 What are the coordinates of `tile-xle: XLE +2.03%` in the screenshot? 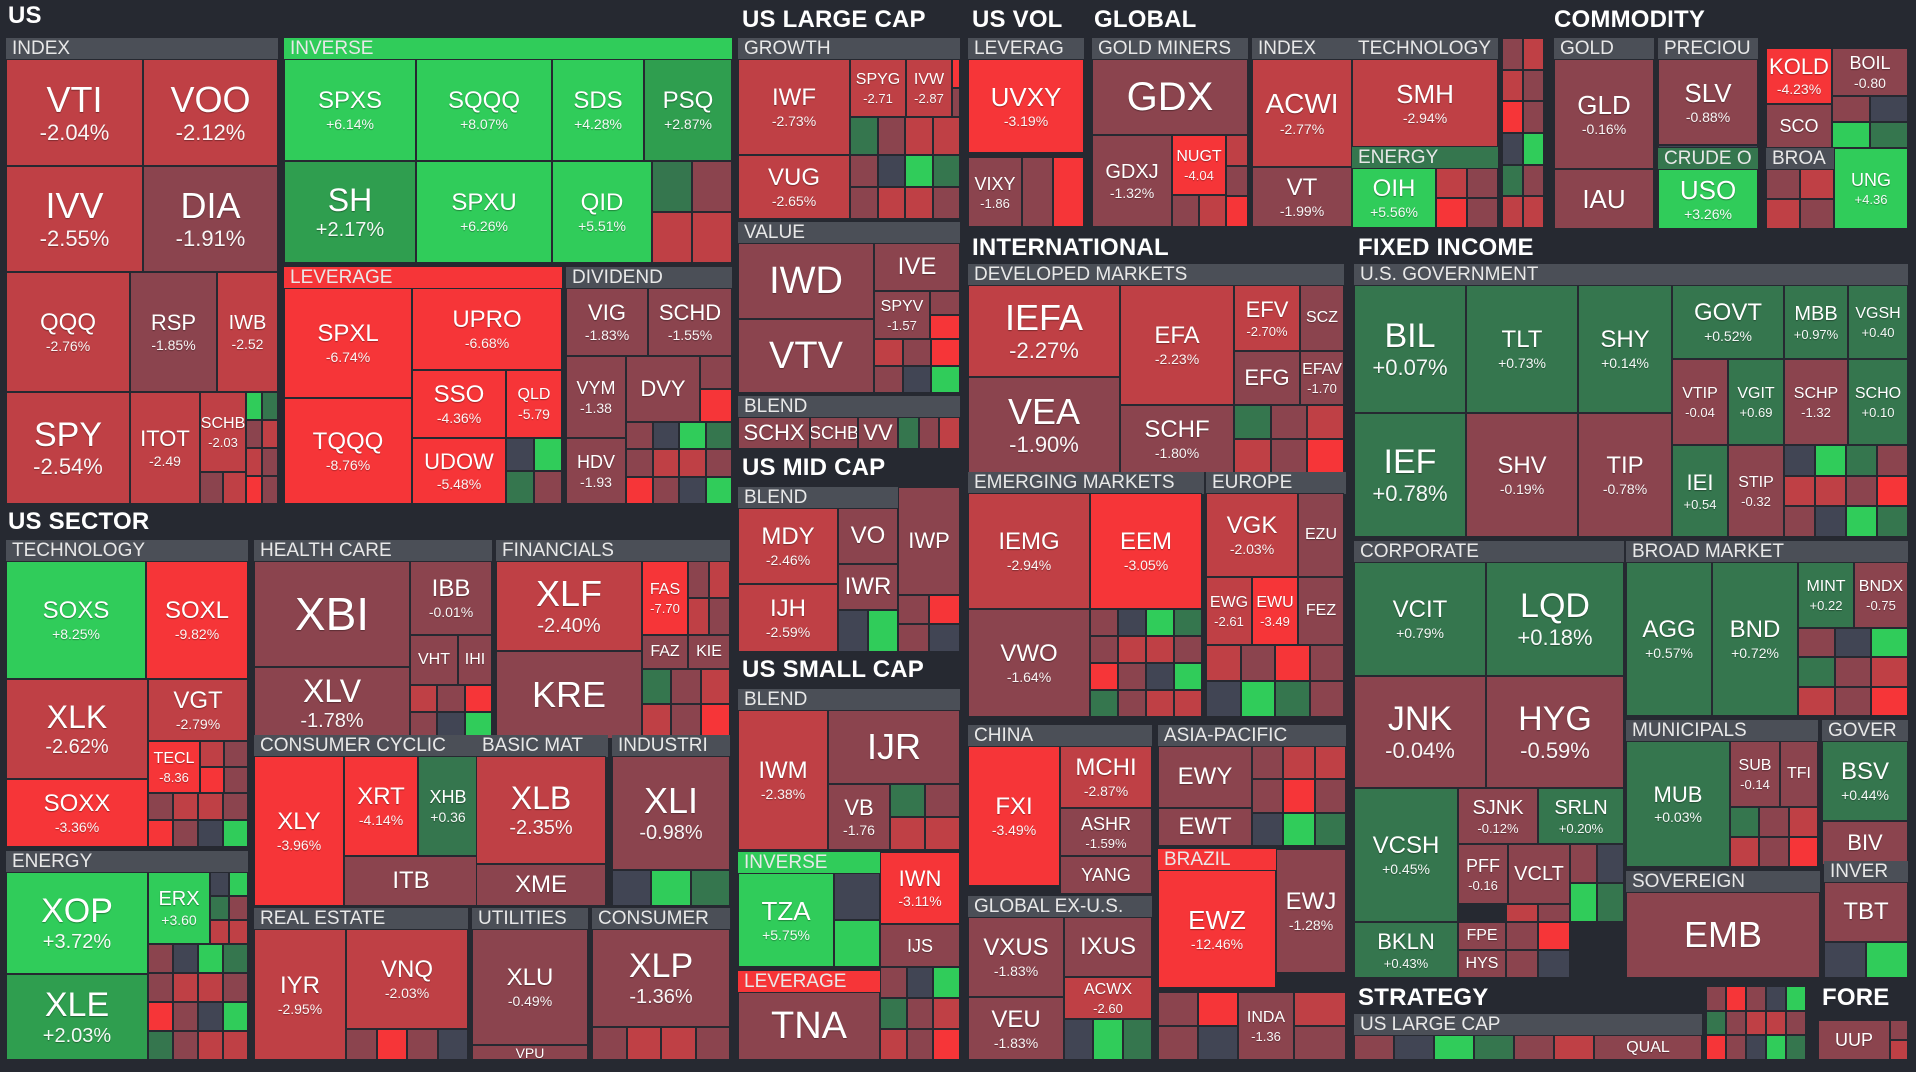 It's located at (77, 1017).